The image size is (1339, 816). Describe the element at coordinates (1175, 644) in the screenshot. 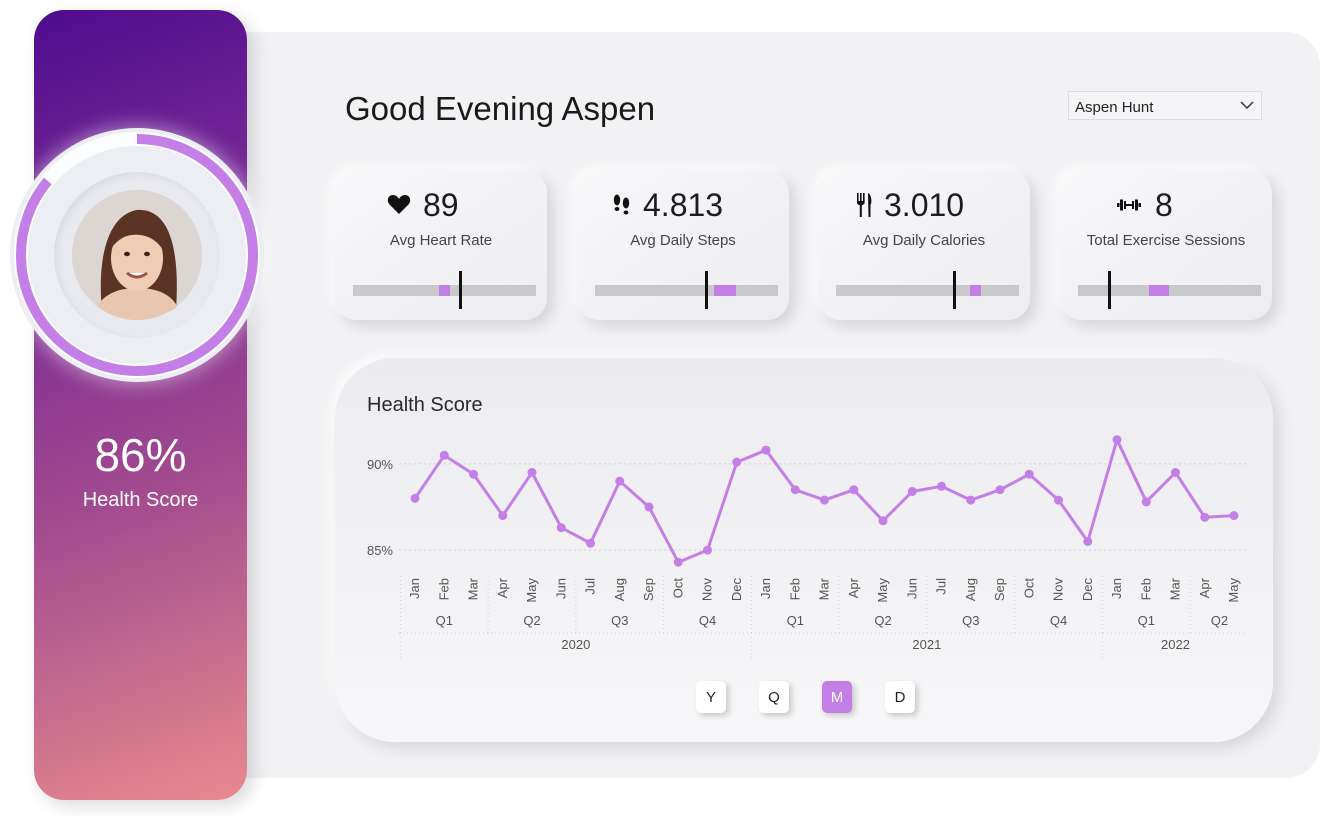

I see `x-year-label: 2022` at that location.